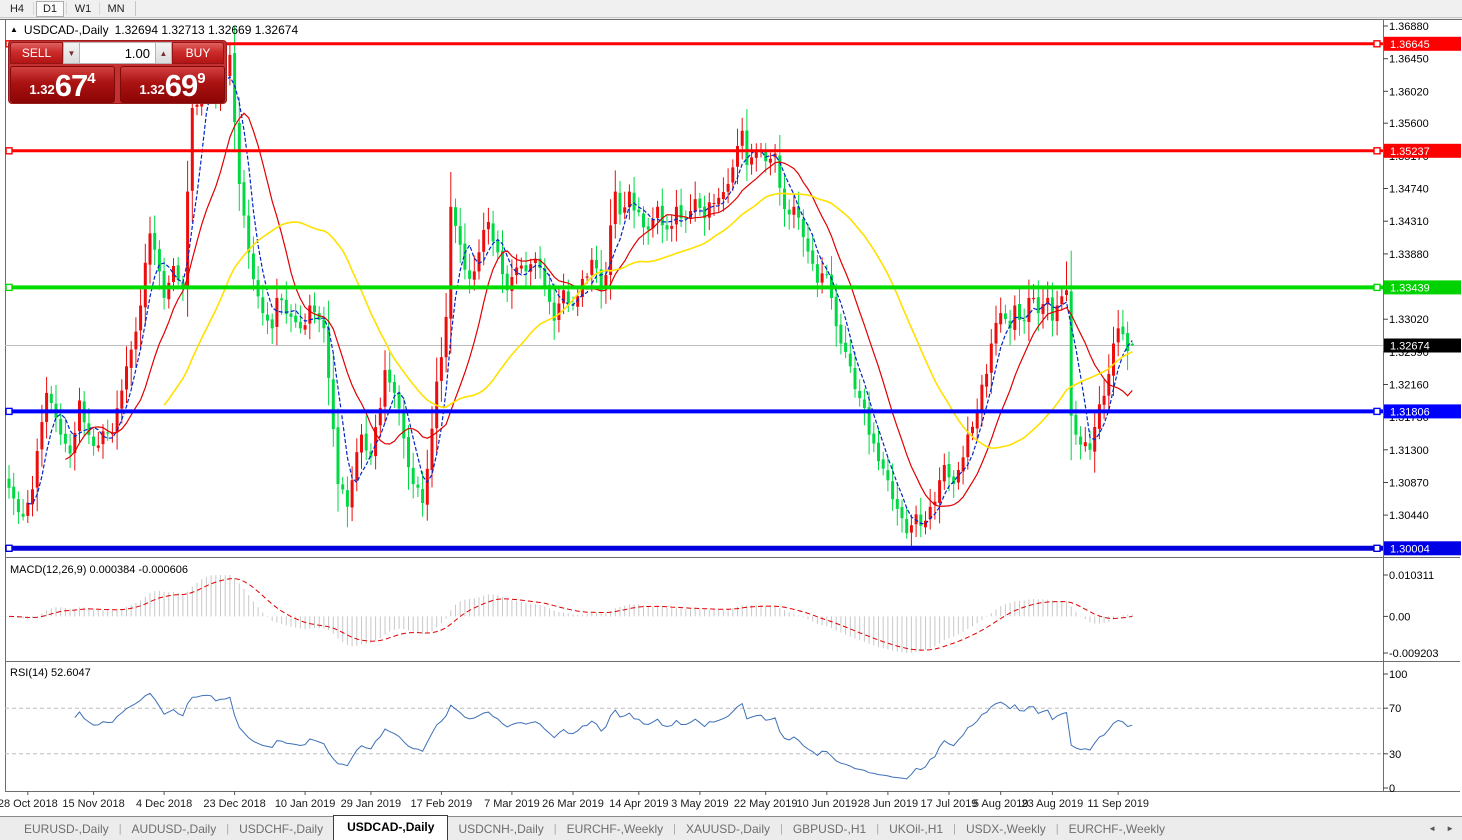 The width and height of the screenshot is (1462, 840). I want to click on sell-price-display: 1.32 67 4, so click(62, 84).